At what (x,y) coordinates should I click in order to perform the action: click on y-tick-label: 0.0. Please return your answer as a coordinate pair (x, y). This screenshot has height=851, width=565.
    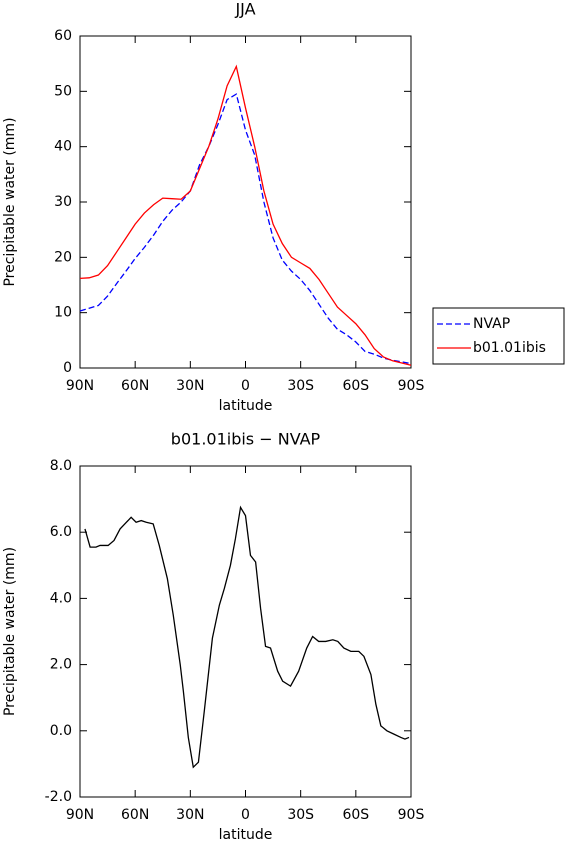
    Looking at the image, I should click on (61, 731).